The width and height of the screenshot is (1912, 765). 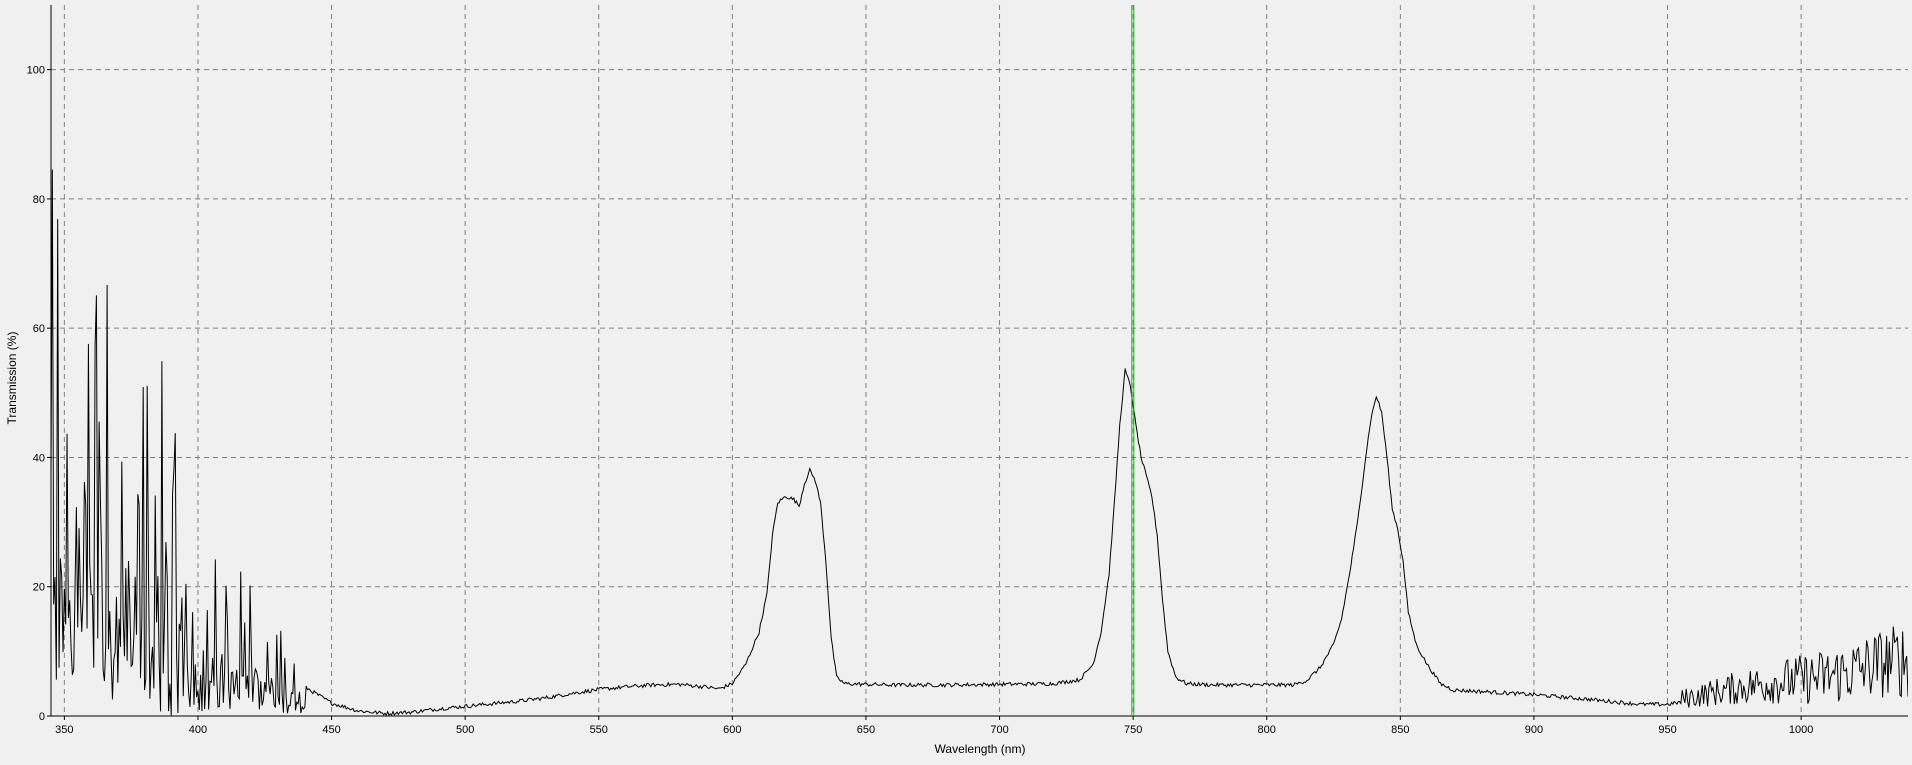 I want to click on x-tick-label: 500, so click(x=465, y=730).